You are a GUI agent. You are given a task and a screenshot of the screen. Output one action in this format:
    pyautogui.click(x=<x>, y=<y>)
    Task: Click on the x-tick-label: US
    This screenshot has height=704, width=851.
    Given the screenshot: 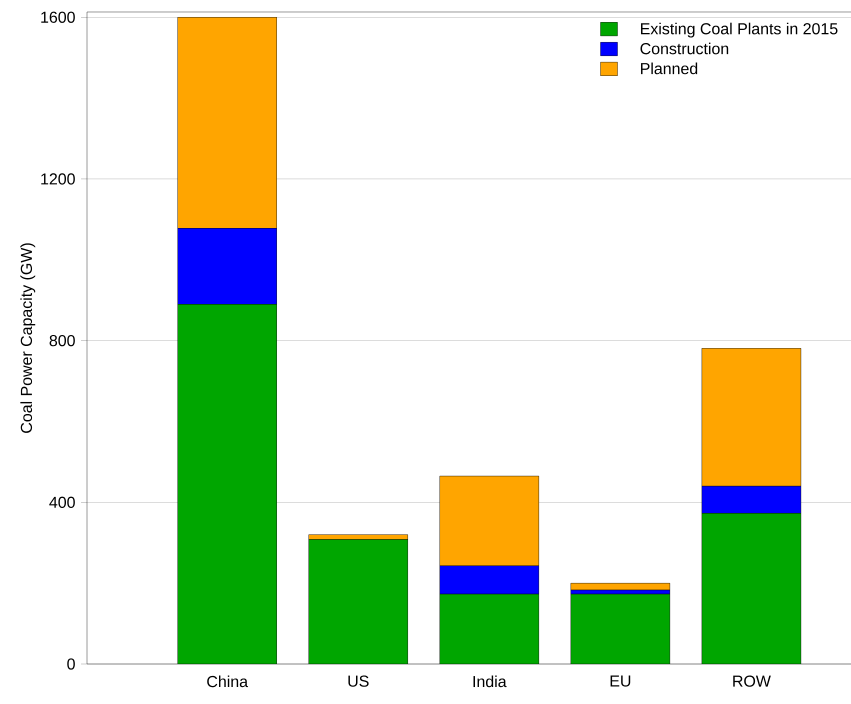 What is the action you would take?
    pyautogui.click(x=358, y=681)
    